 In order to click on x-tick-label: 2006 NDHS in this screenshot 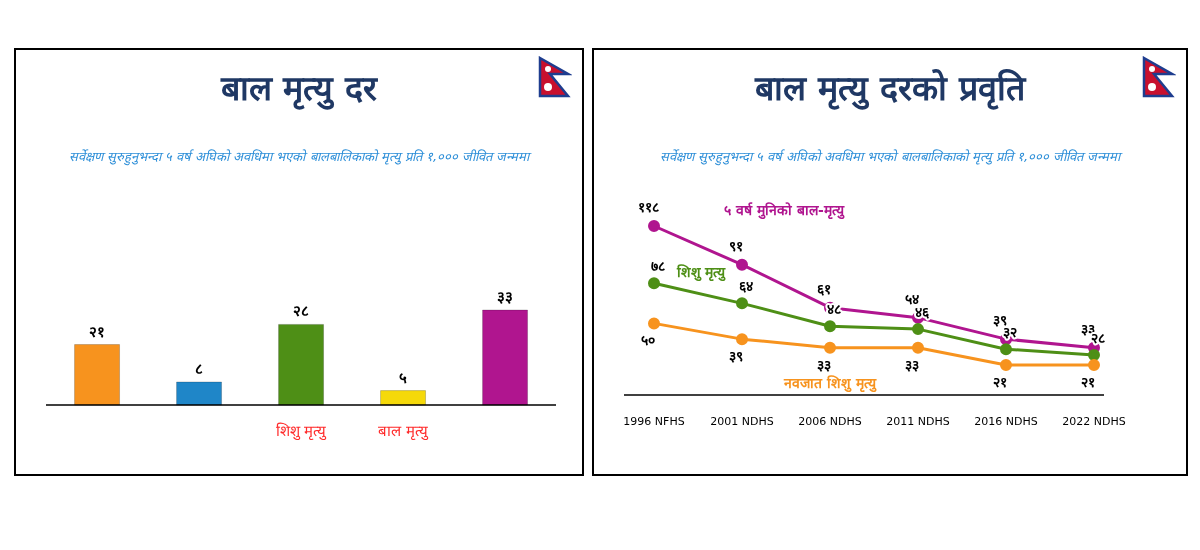, I will do `click(830, 421)`.